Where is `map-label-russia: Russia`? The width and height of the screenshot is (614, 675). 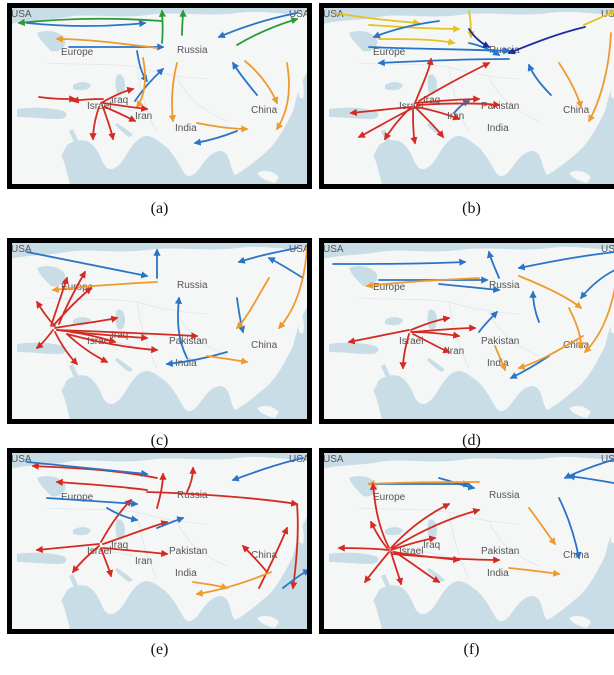 map-label-russia: Russia is located at coordinates (504, 285).